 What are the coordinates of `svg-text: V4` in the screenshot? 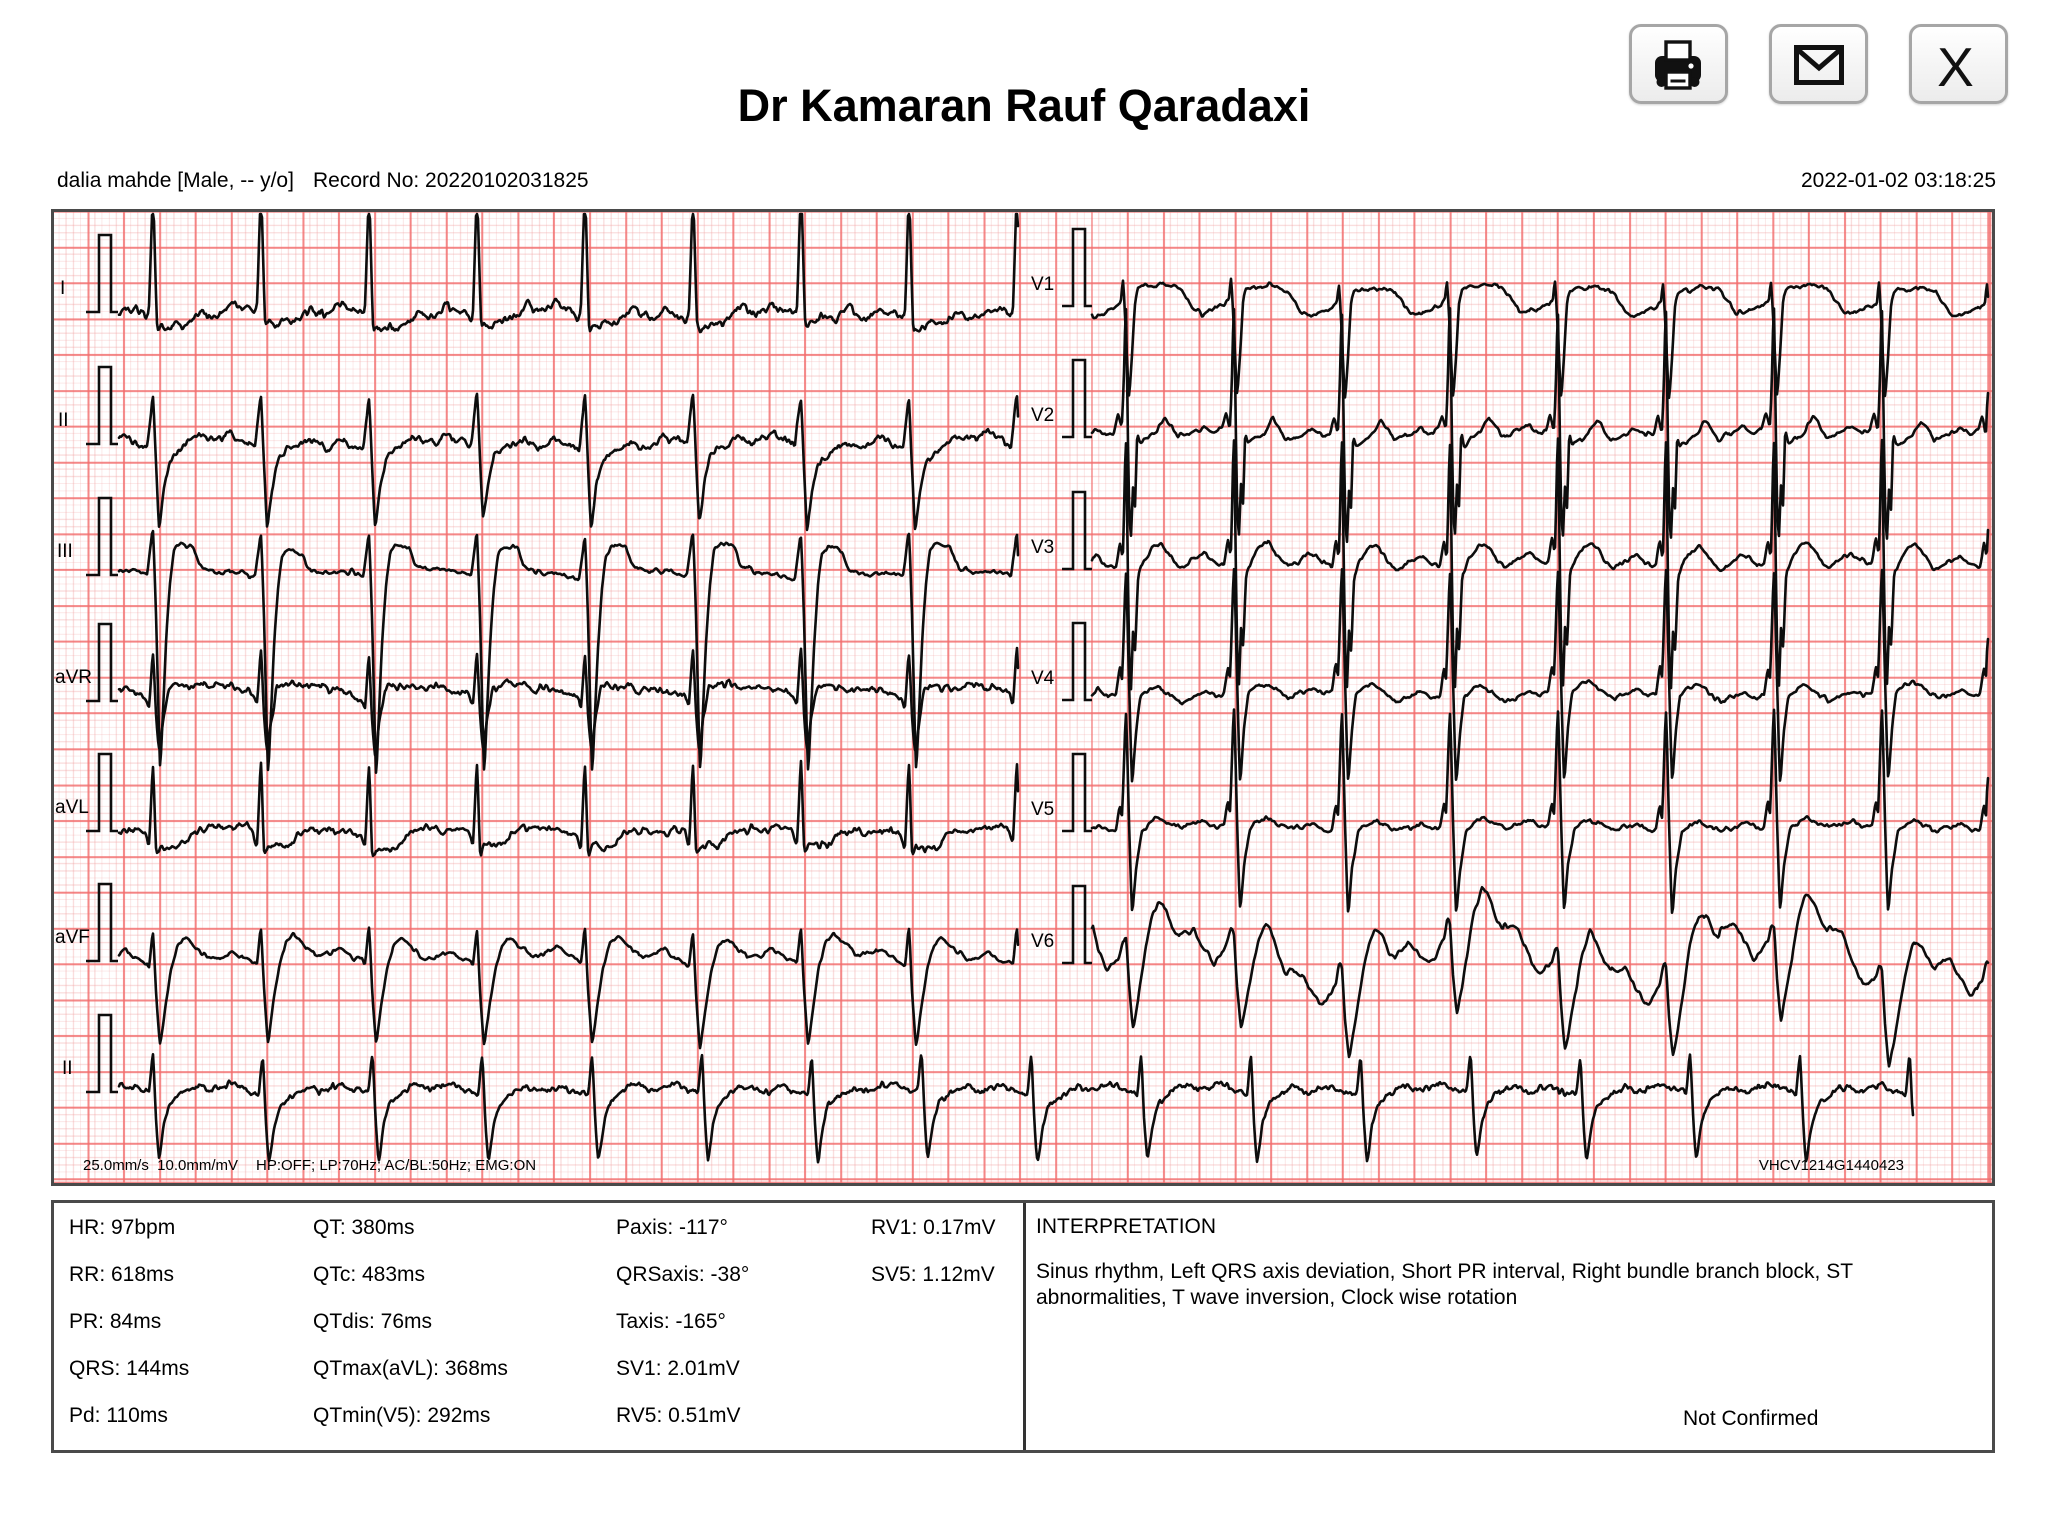 It's located at (1043, 678).